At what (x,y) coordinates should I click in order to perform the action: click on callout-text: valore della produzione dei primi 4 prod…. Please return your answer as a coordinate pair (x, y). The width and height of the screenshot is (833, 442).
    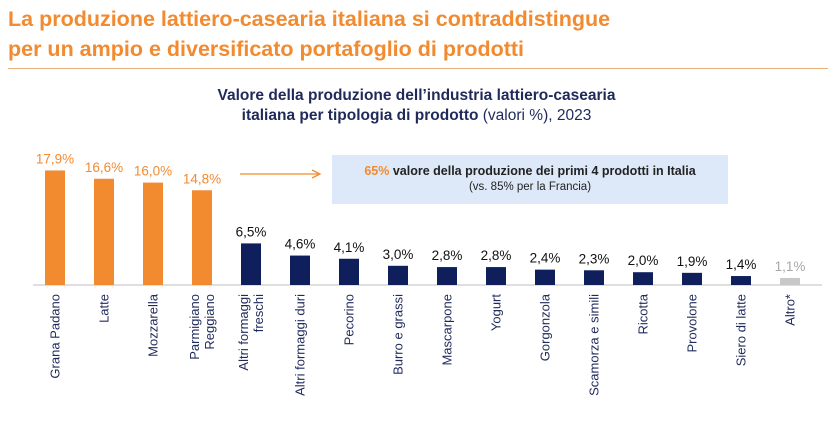
    Looking at the image, I should click on (542, 171).